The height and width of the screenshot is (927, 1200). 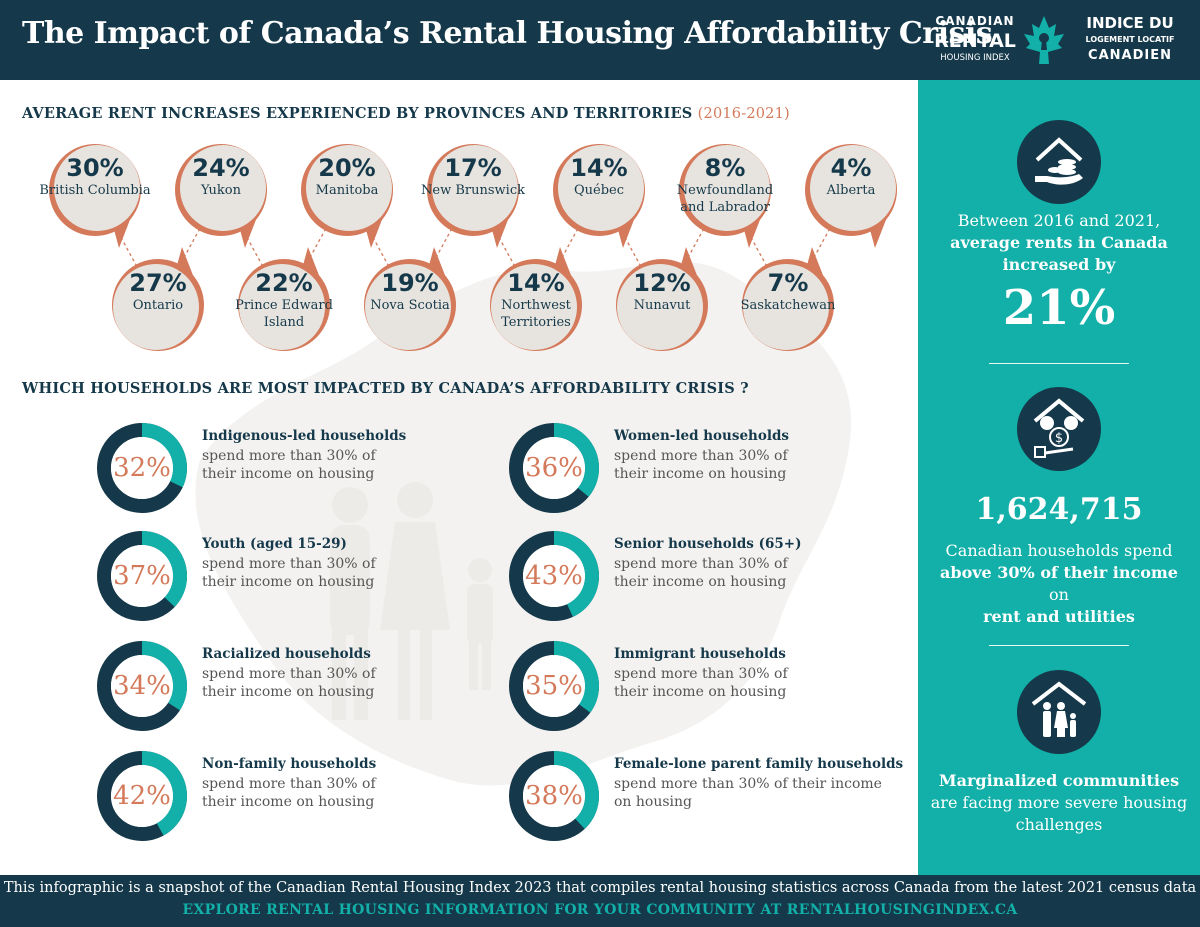 What do you see at coordinates (142, 468) in the screenshot?
I see `household-percent: 32%` at bounding box center [142, 468].